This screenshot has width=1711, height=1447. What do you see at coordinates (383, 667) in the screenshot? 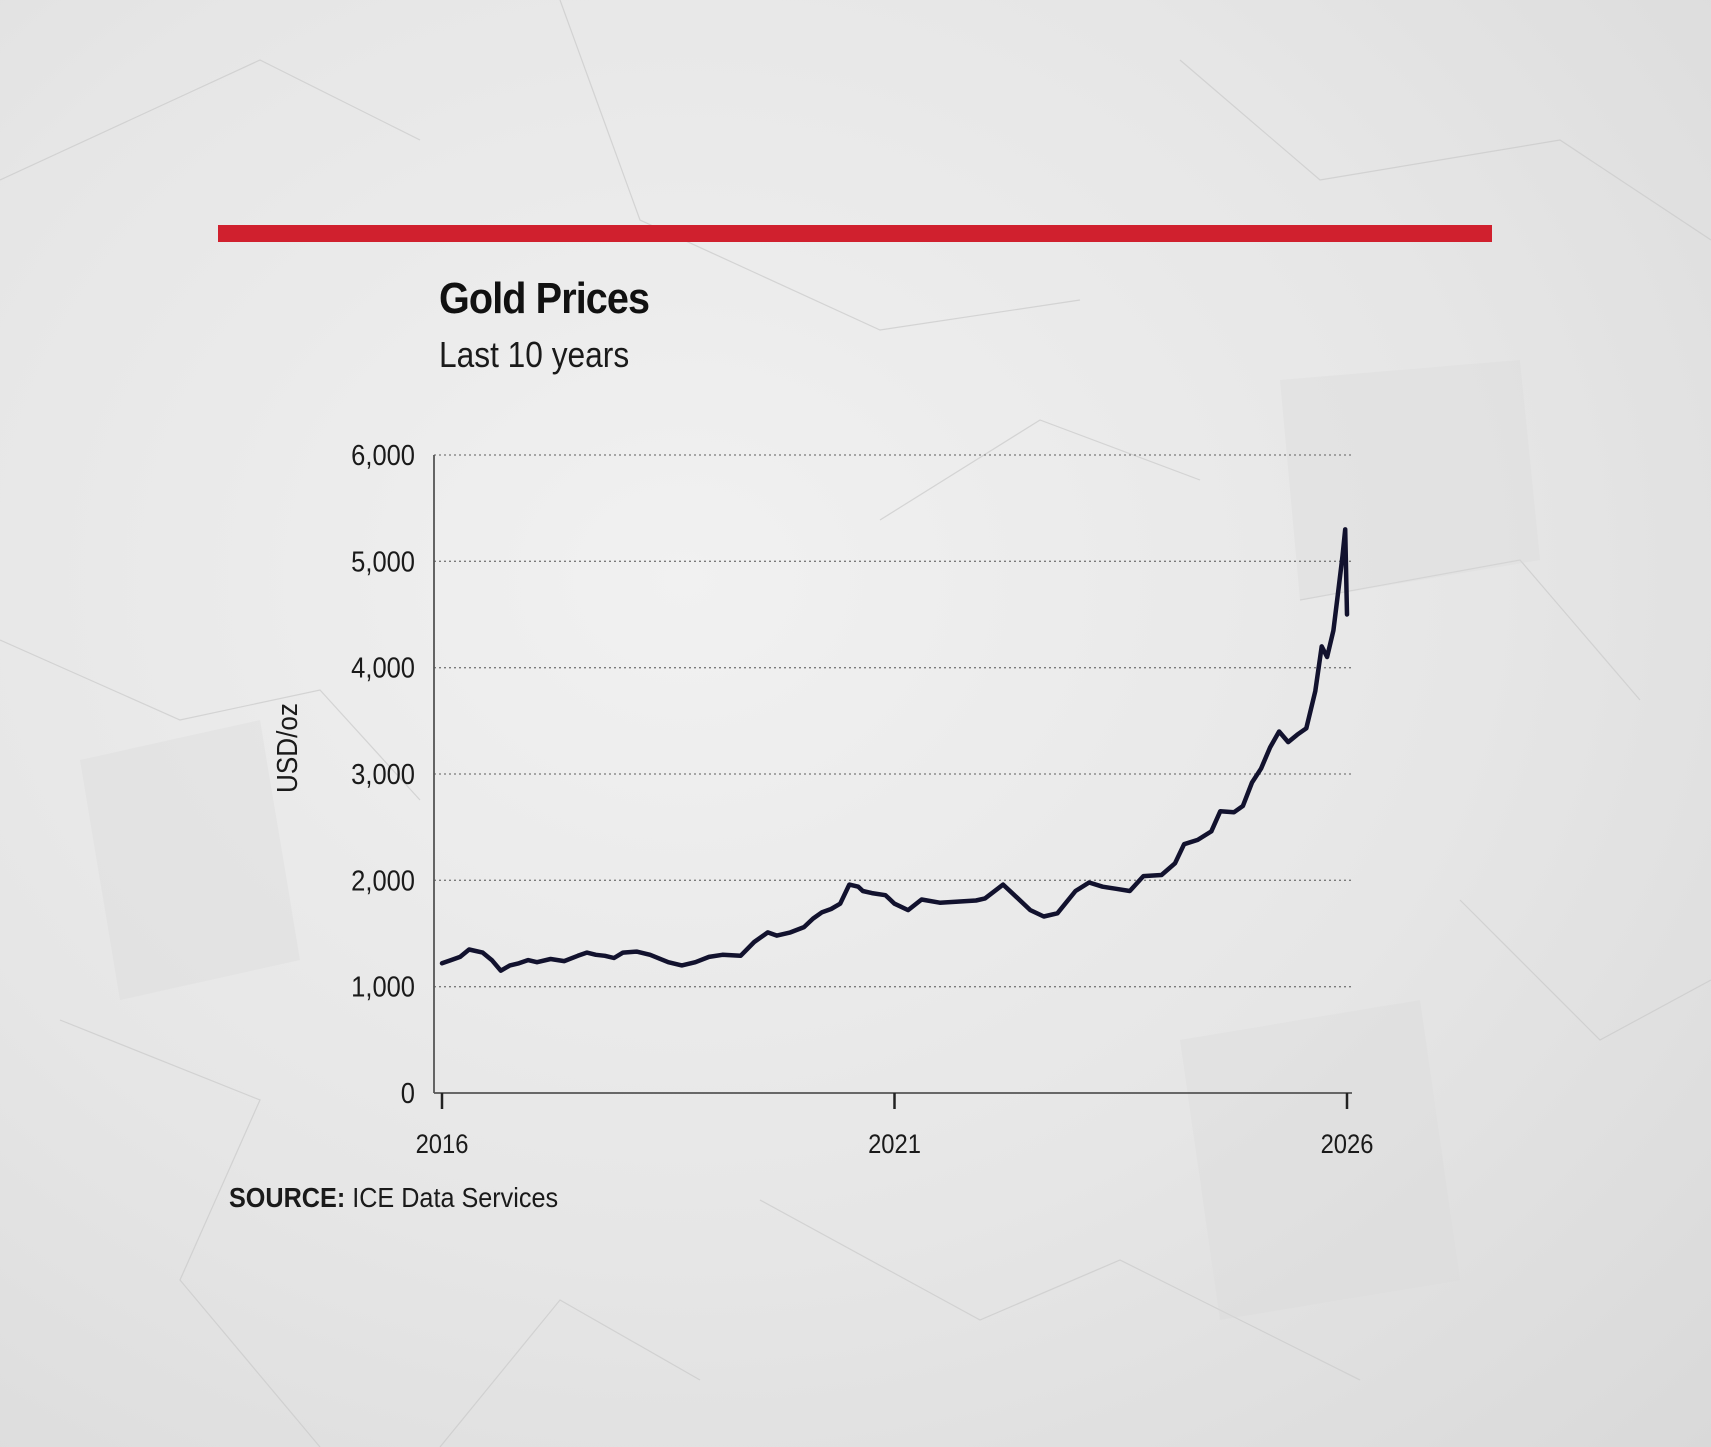
I see `y-tick-label: 4,000` at bounding box center [383, 667].